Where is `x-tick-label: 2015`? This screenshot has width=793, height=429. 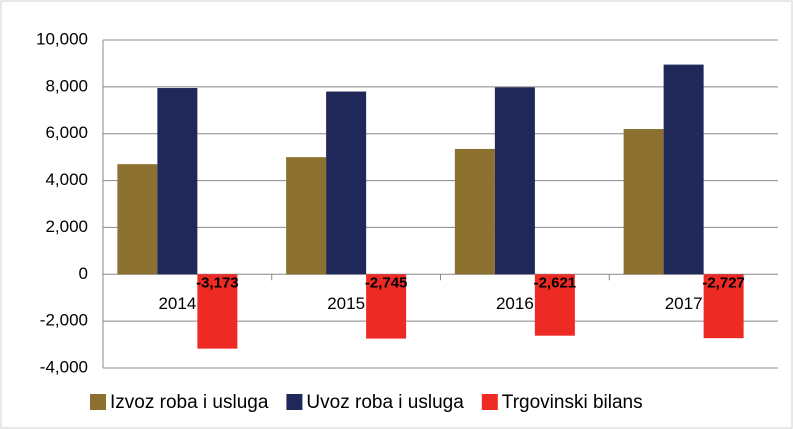
x-tick-label: 2015 is located at coordinates (346, 303).